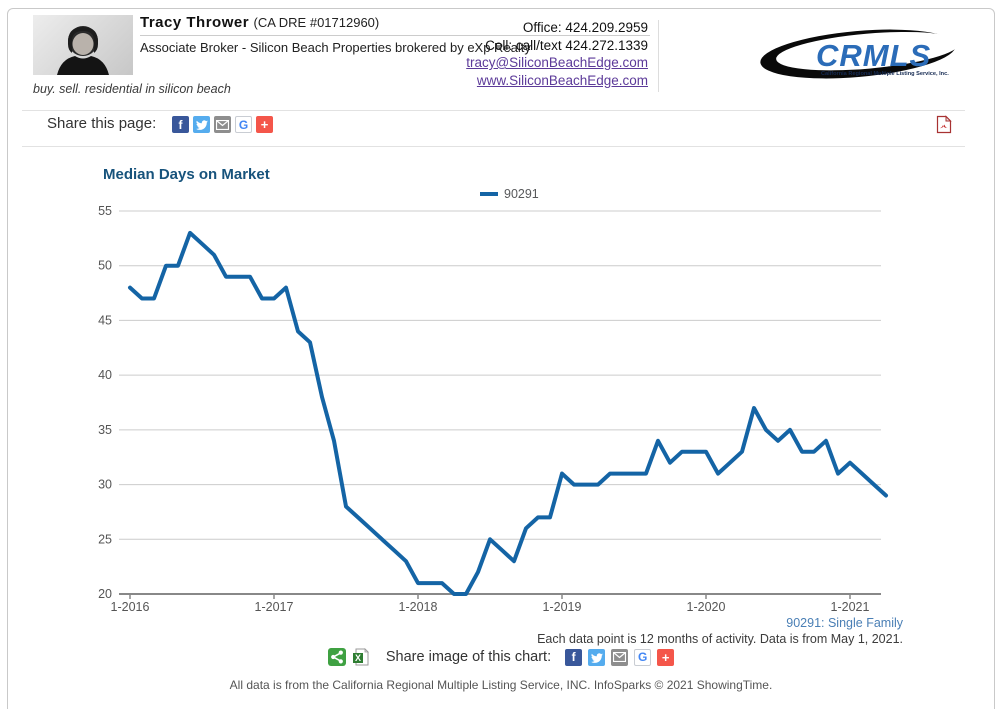 This screenshot has width=1002, height=709. I want to click on y-axis-label: 30, so click(105, 485).